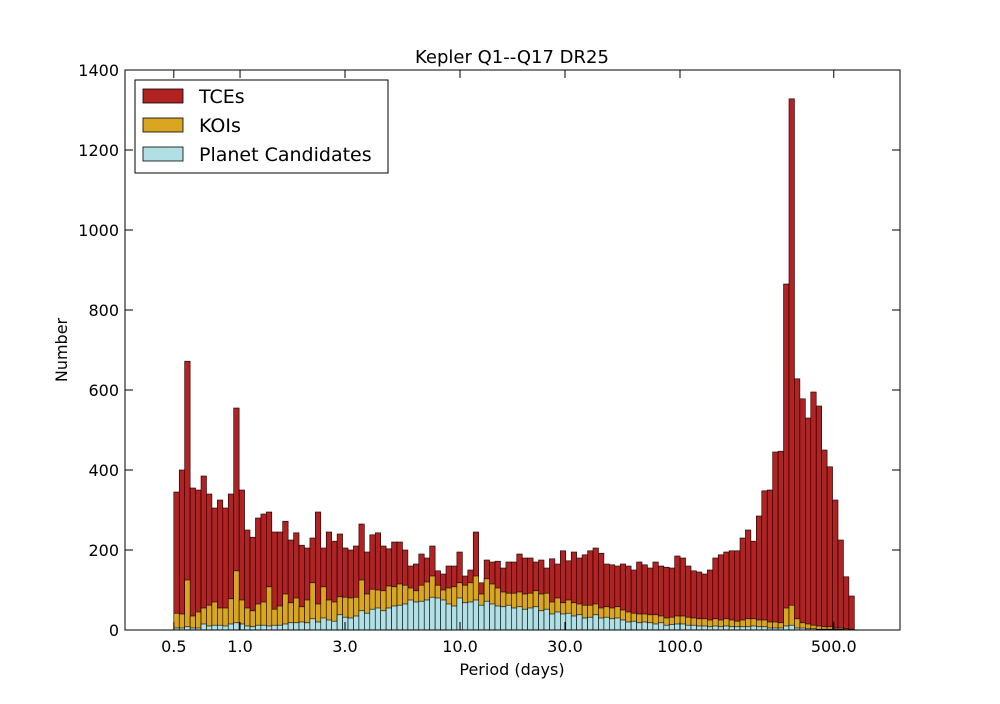 The height and width of the screenshot is (704, 1000). I want to click on y-tick-label: 800, so click(103, 310).